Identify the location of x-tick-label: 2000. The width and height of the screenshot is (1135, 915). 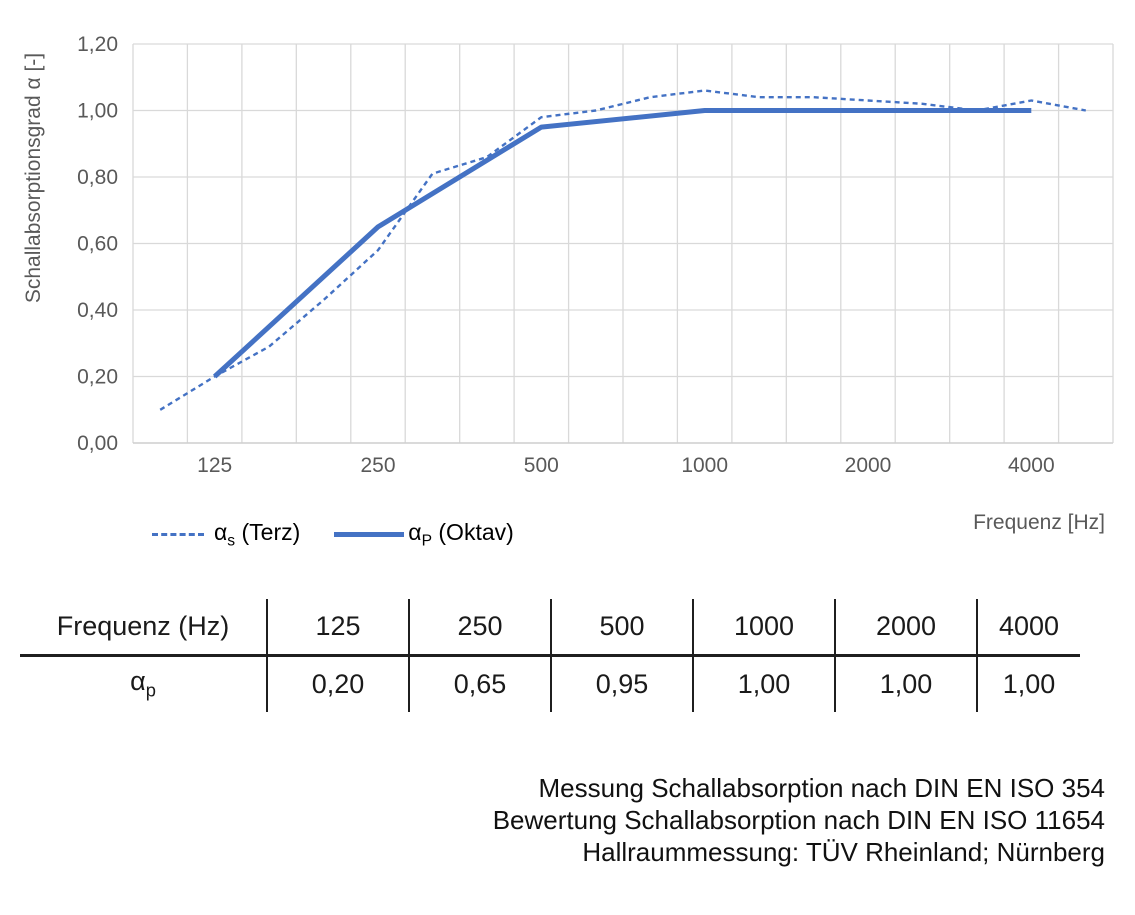
(868, 465).